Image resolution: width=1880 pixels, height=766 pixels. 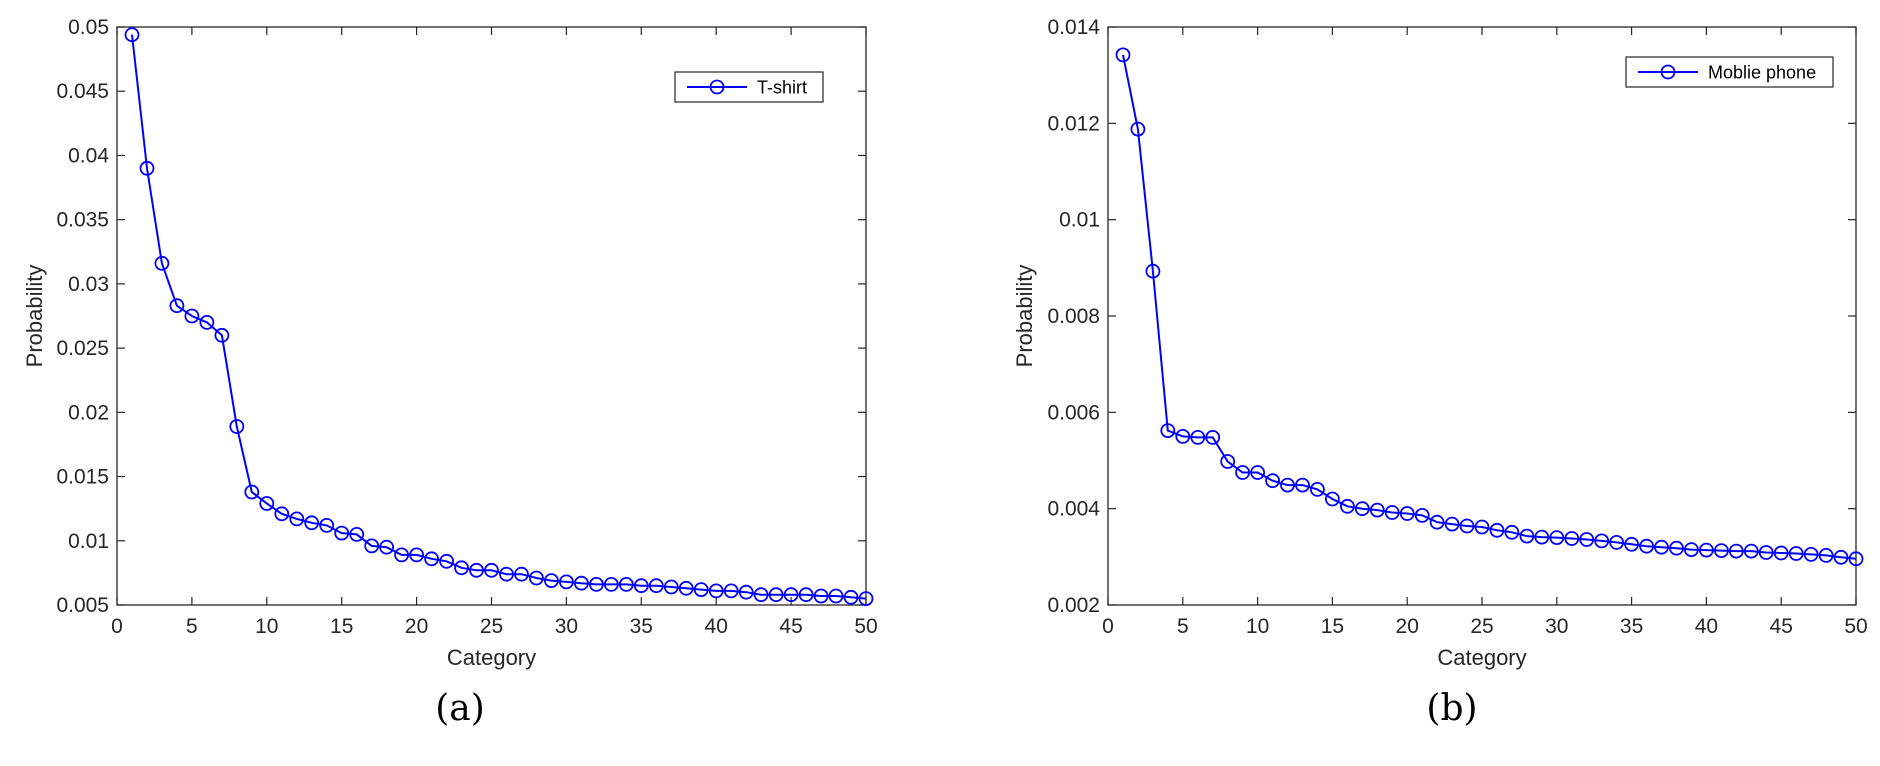 I want to click on chart-1-legend-label: Moblie phone, so click(x=1762, y=73).